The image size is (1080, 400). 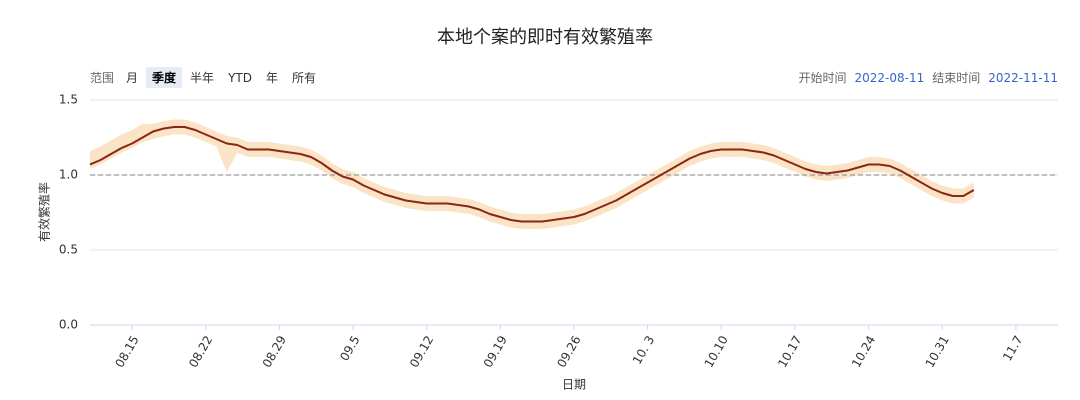 I want to click on x-tick-label: 10.17, so click(x=789, y=351).